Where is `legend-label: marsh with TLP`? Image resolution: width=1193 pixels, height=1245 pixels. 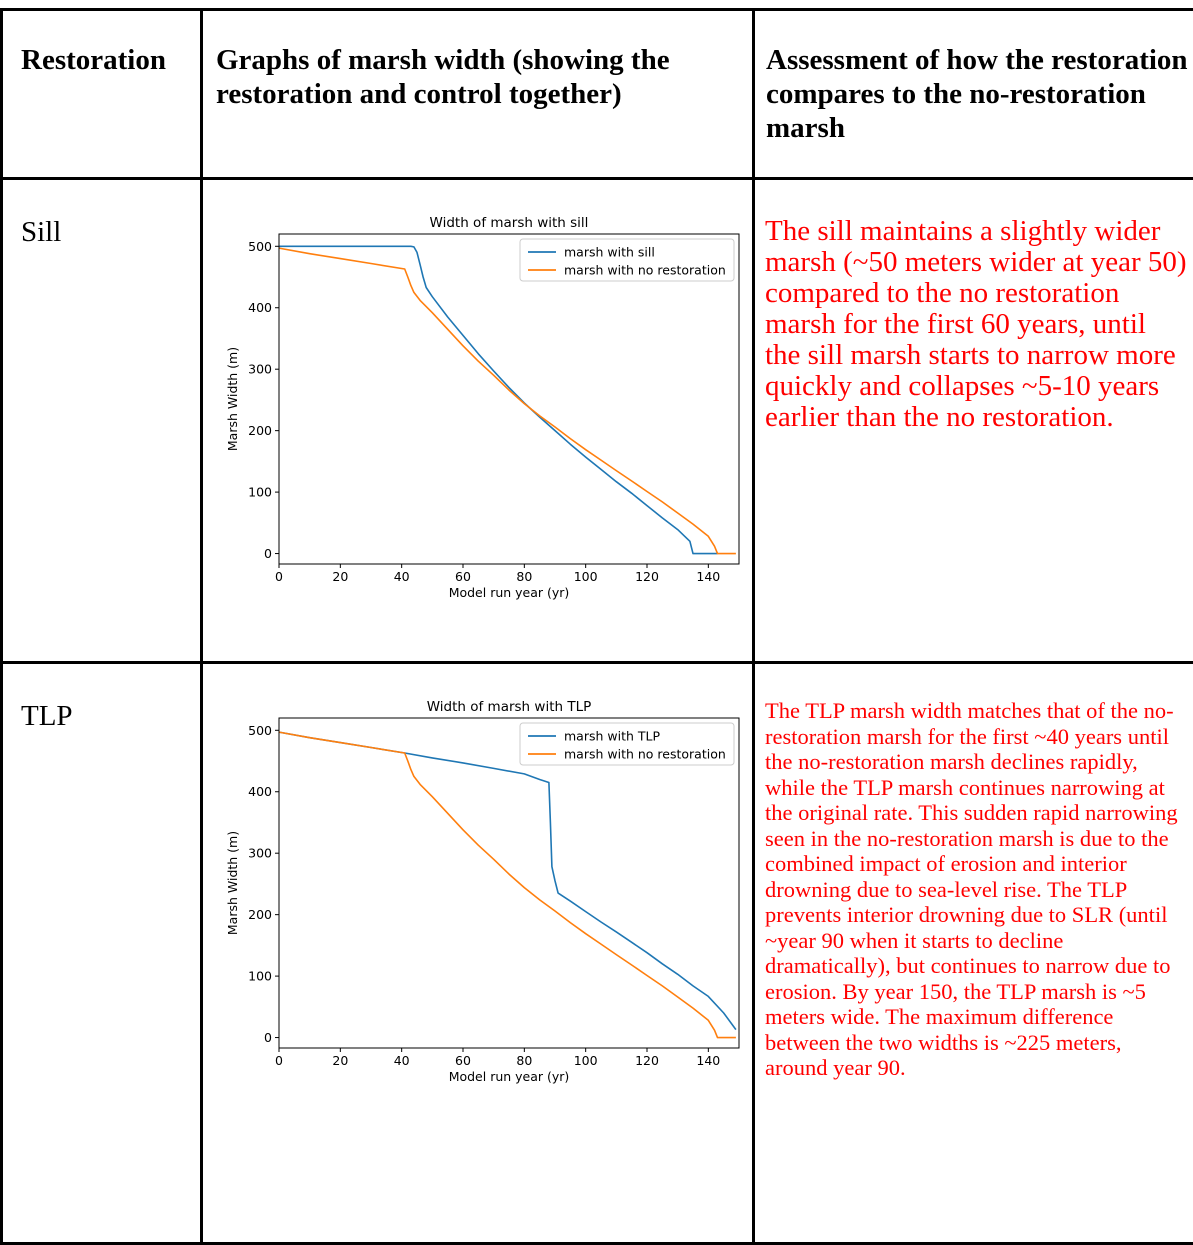
legend-label: marsh with TLP is located at coordinates (612, 736).